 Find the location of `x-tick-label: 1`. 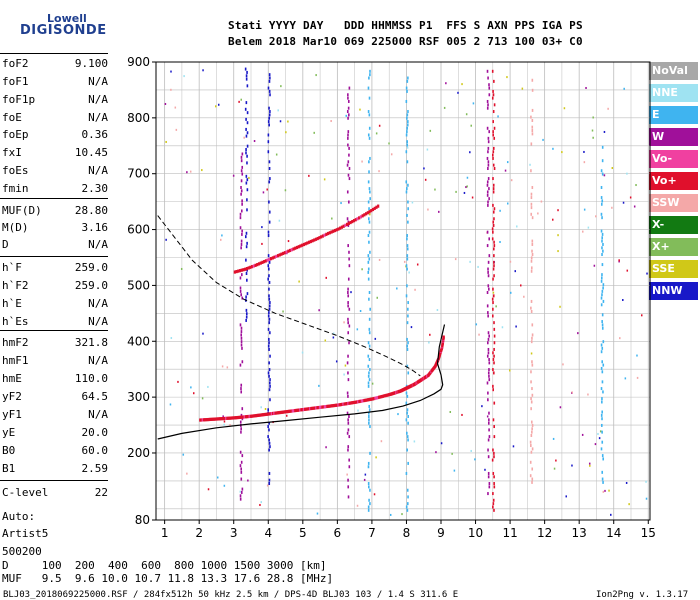

x-tick-label: 1 is located at coordinates (165, 533).